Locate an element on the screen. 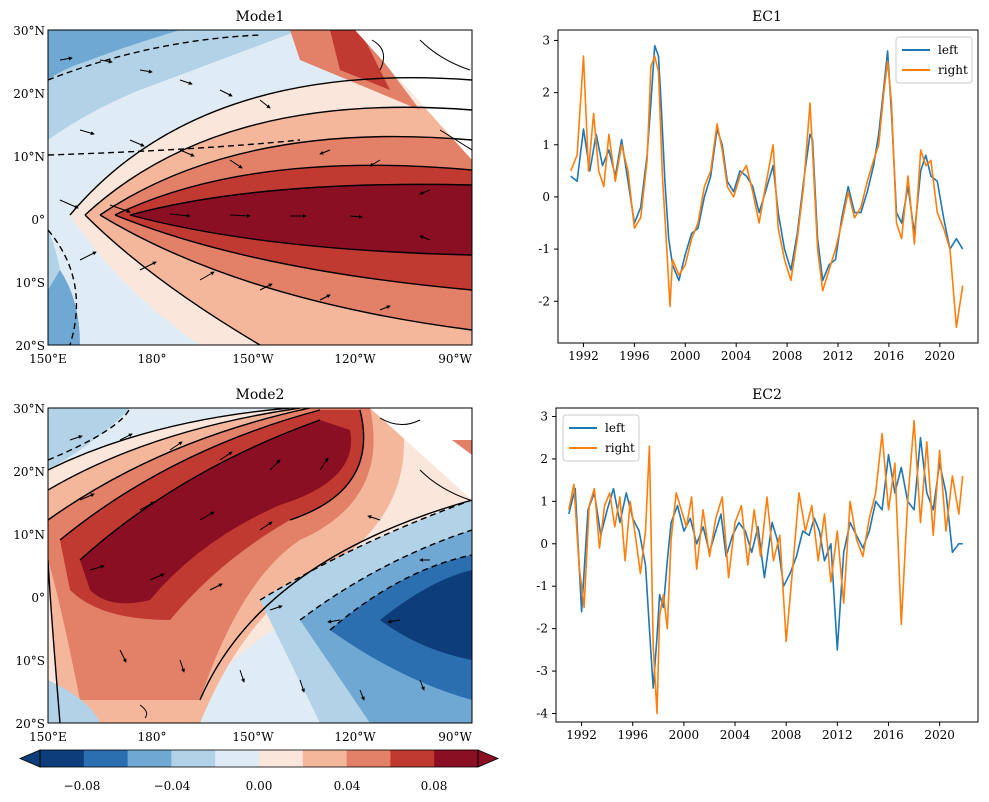  colorbar-tick: 0.08 is located at coordinates (434, 786).